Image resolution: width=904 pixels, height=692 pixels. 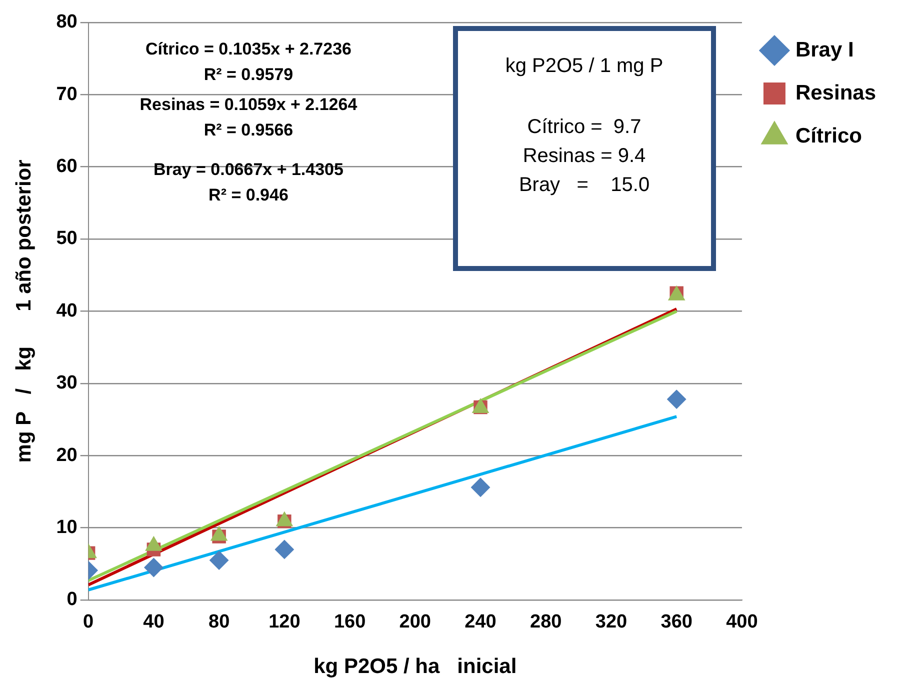 What do you see at coordinates (835, 92) in the screenshot?
I see `legend-label: Resinas` at bounding box center [835, 92].